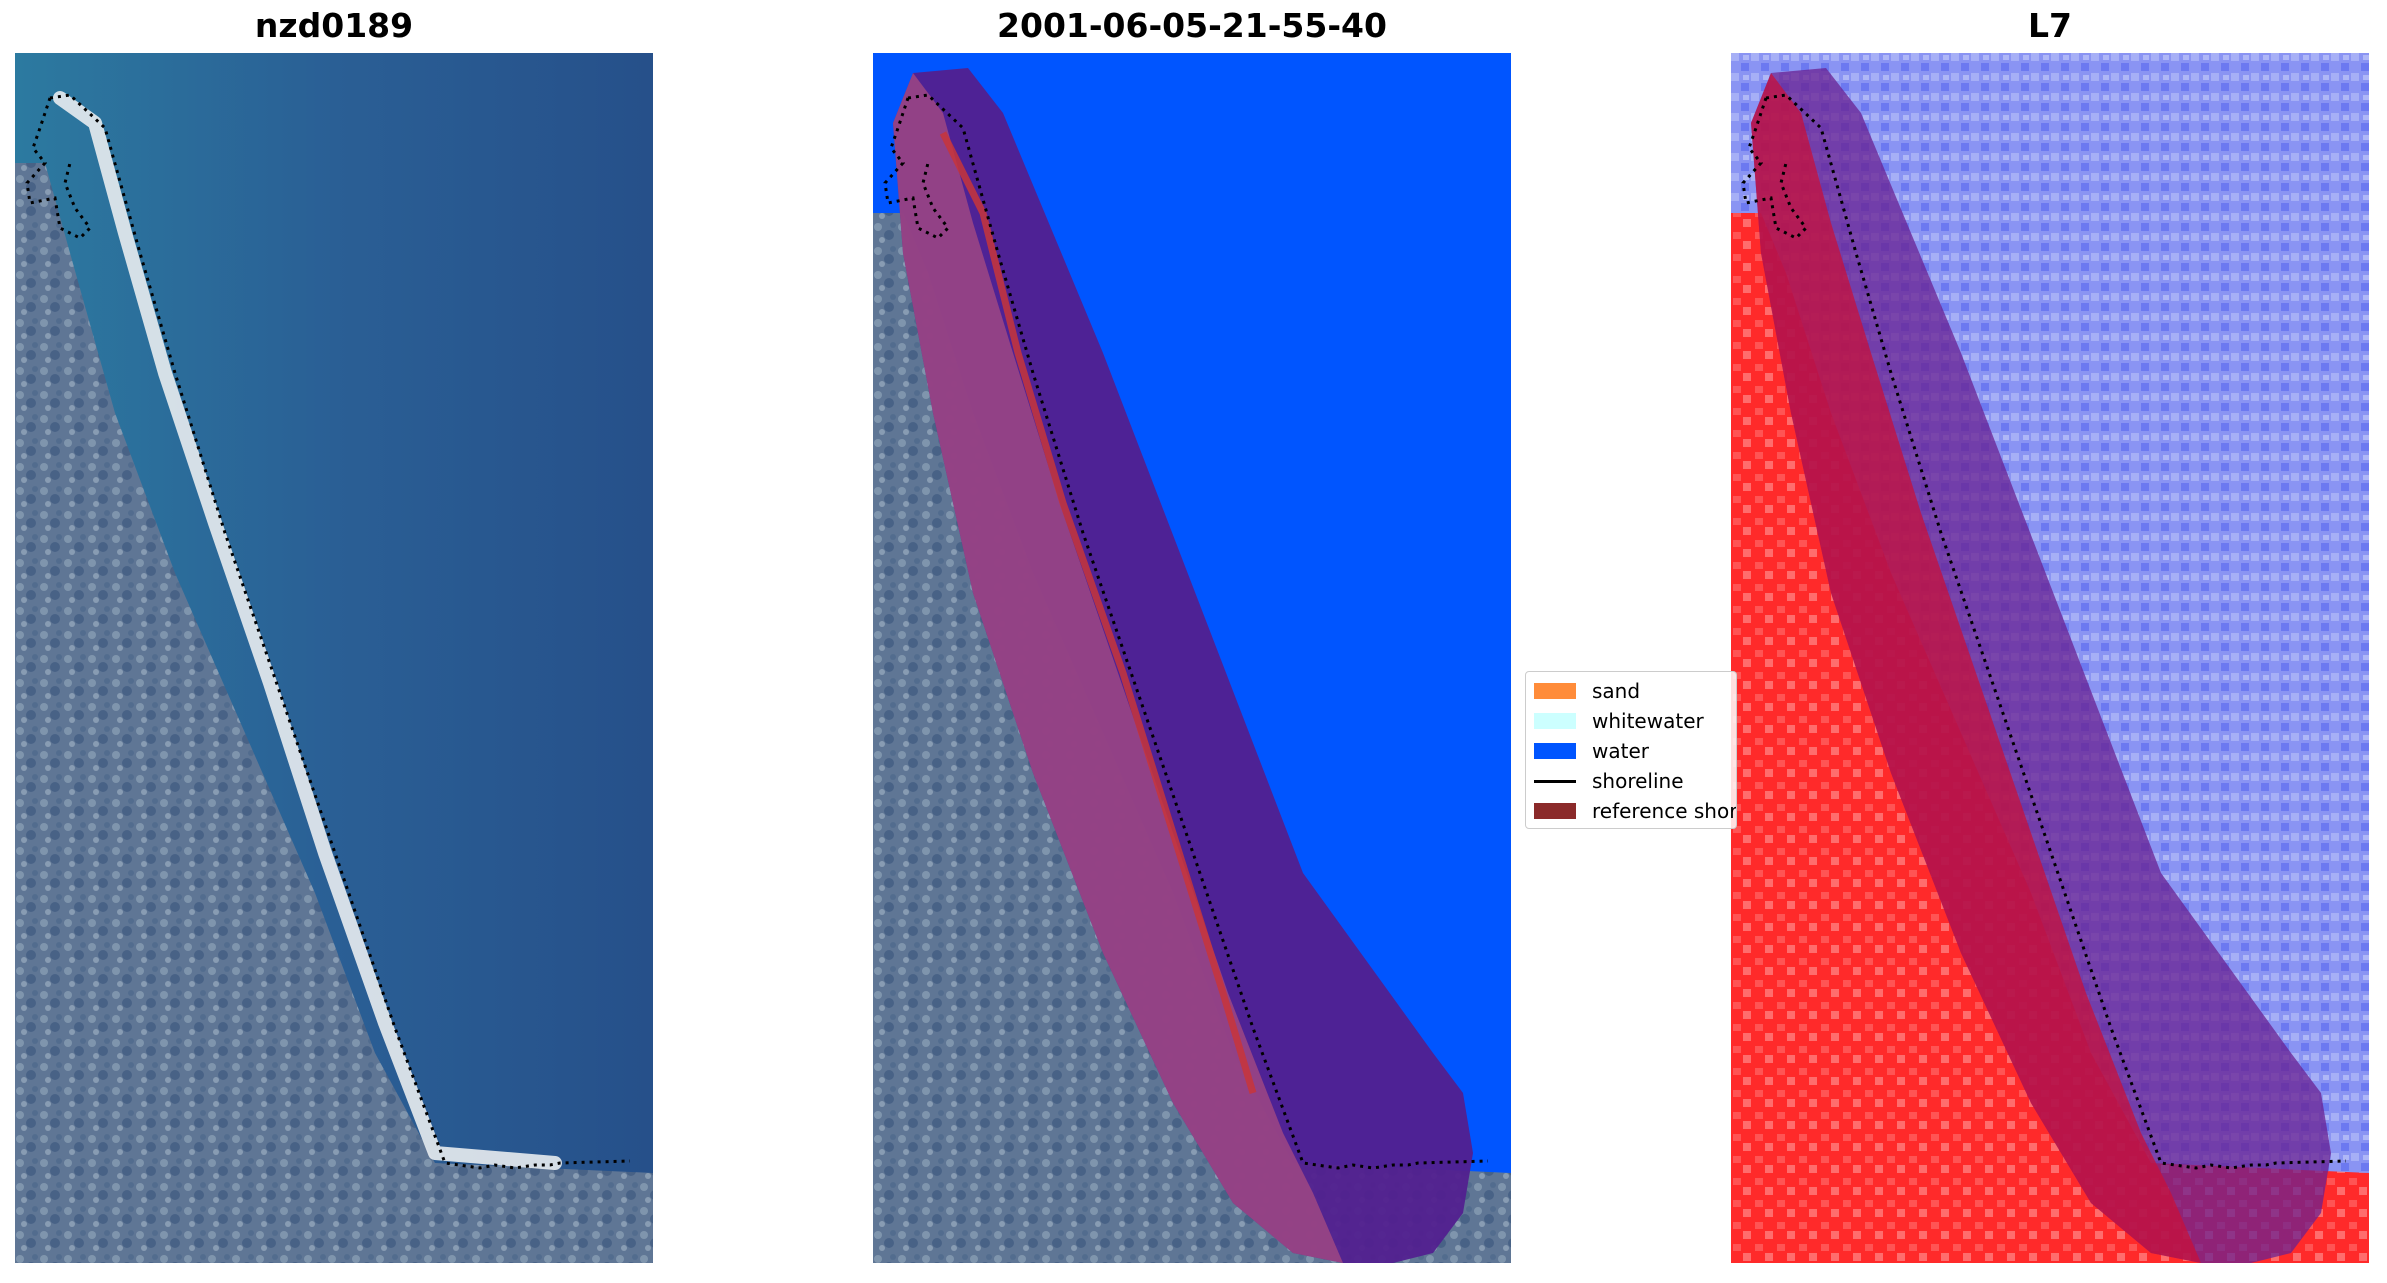 The height and width of the screenshot is (1283, 2387). I want to click on legend-label-water: water, so click(1620, 751).